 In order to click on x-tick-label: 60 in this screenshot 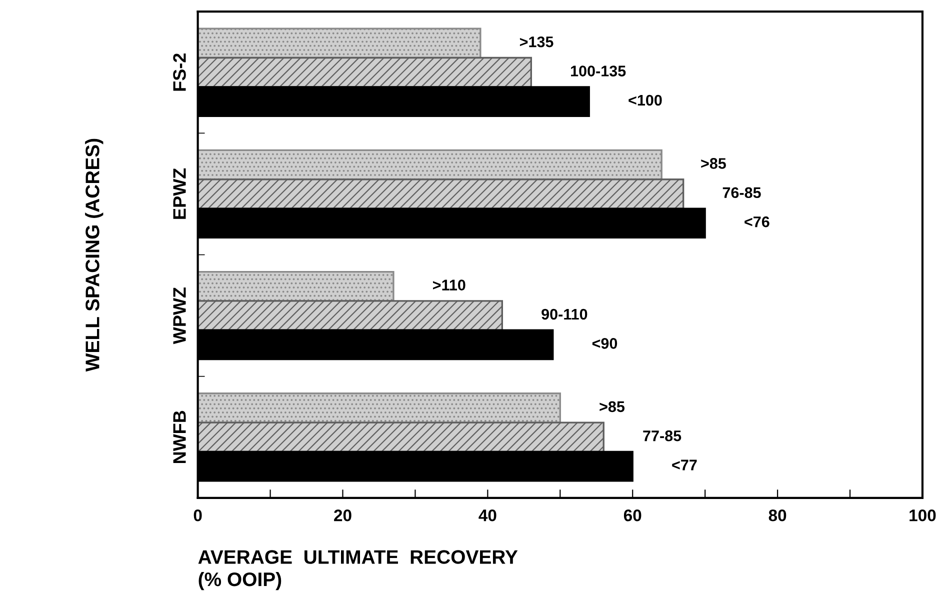, I will do `click(633, 516)`.